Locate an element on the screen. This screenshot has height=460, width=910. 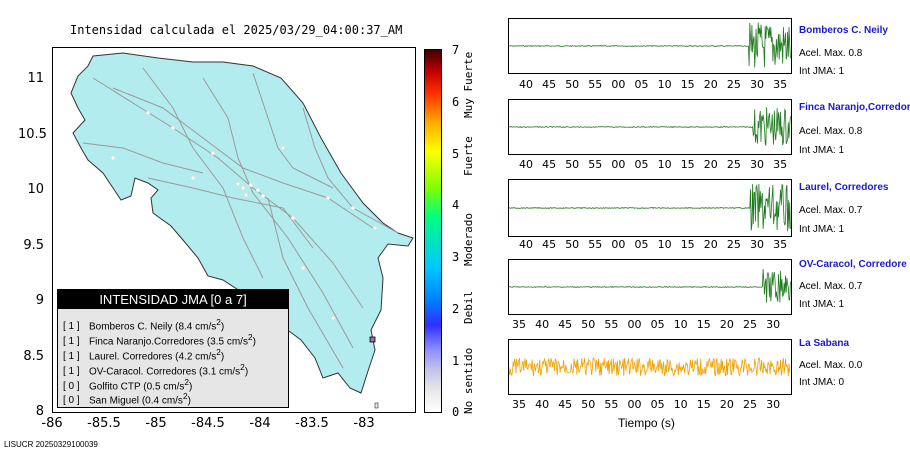
station-acel: Acel. Max. 0.0 is located at coordinates (831, 365).